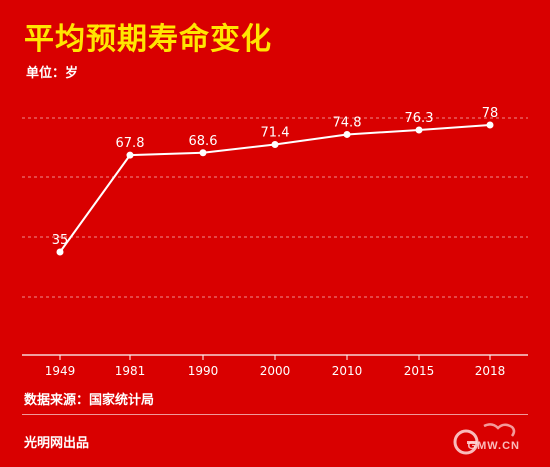  What do you see at coordinates (347, 122) in the screenshot?
I see `data-label: 74.8` at bounding box center [347, 122].